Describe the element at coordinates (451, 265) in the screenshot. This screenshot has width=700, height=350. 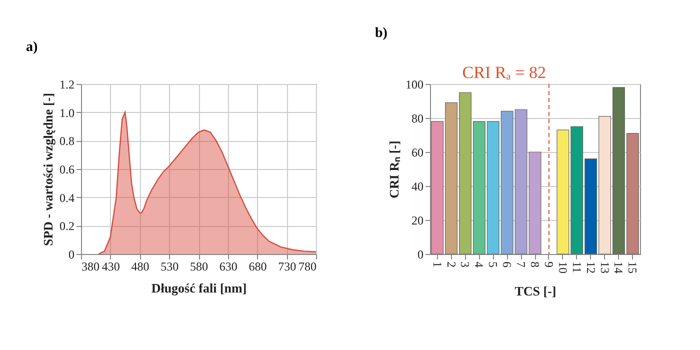
I see `x-tick-label: 2` at that location.